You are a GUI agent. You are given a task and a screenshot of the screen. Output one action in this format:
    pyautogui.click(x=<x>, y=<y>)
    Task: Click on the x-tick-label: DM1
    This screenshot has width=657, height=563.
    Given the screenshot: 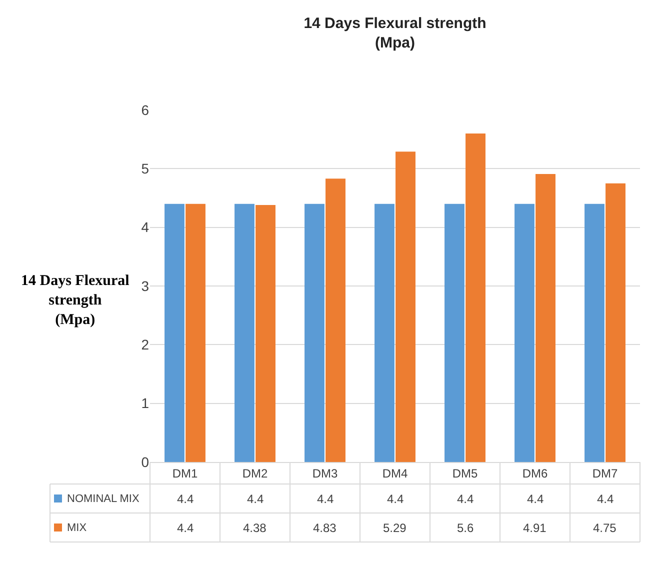 What is the action you would take?
    pyautogui.click(x=185, y=473)
    